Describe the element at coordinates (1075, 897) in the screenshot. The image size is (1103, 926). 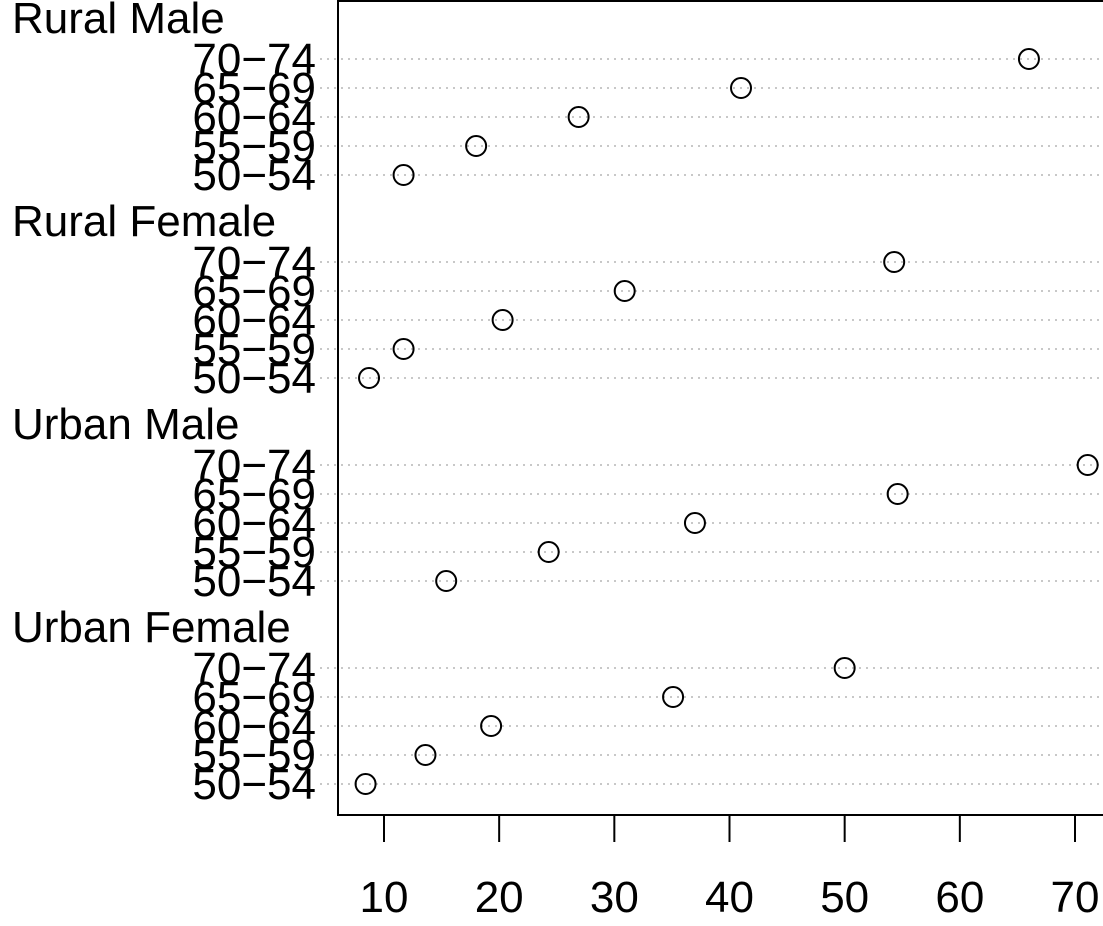
I see `x-tick-label: 70` at that location.